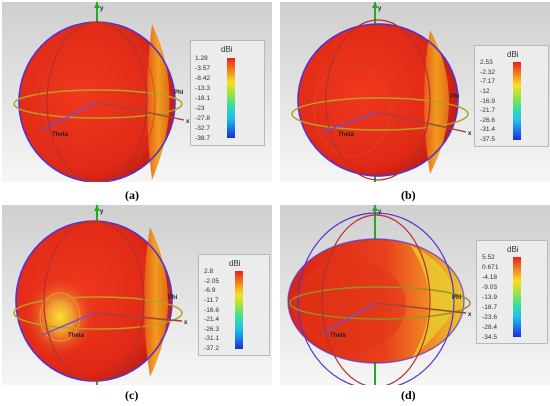 This screenshot has height=406, width=550. I want to click on colorbar-tick: -23, so click(200, 108).